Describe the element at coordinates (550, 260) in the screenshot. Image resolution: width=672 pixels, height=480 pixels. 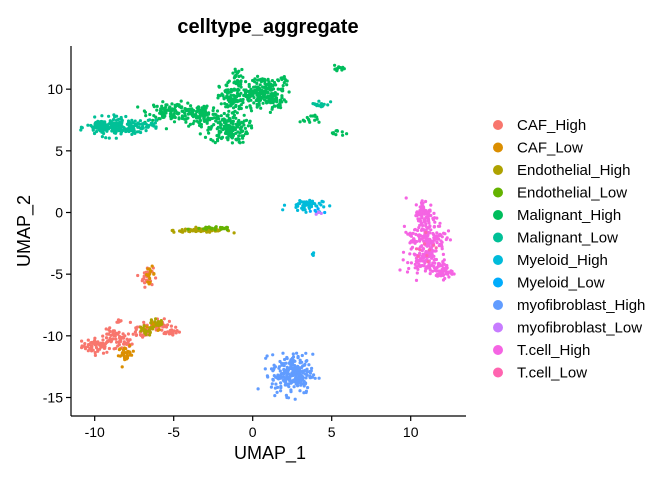
I see `legend-item: Myeloid_High` at that location.